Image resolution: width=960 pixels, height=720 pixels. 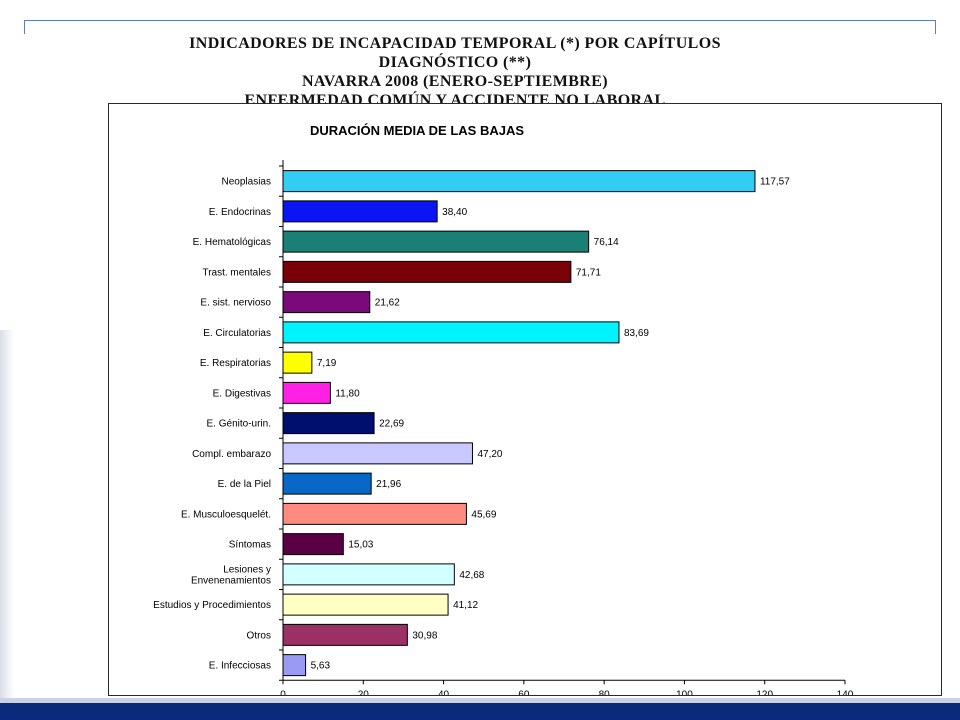 I want to click on header-line-2: DIAGNÓSTICO (**), so click(x=455, y=62).